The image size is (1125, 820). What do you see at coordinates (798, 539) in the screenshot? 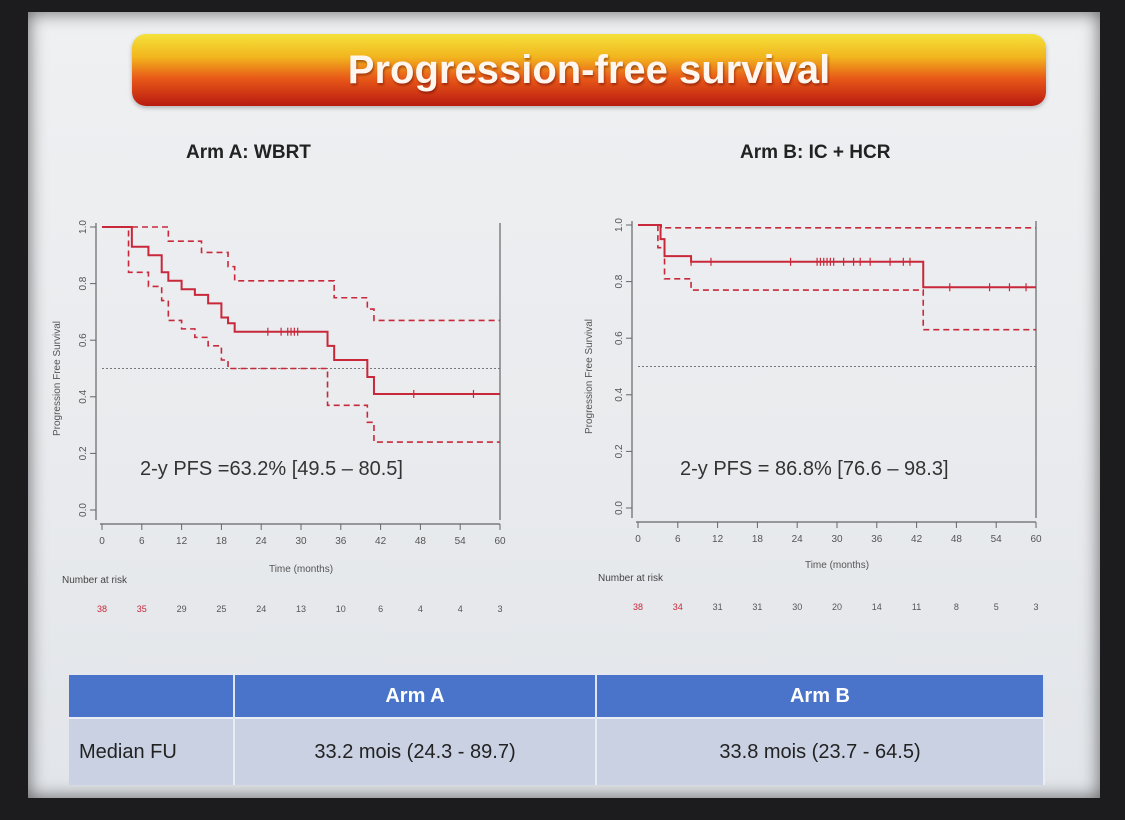
I see `chart-b-x-tick-label: 24` at bounding box center [798, 539].